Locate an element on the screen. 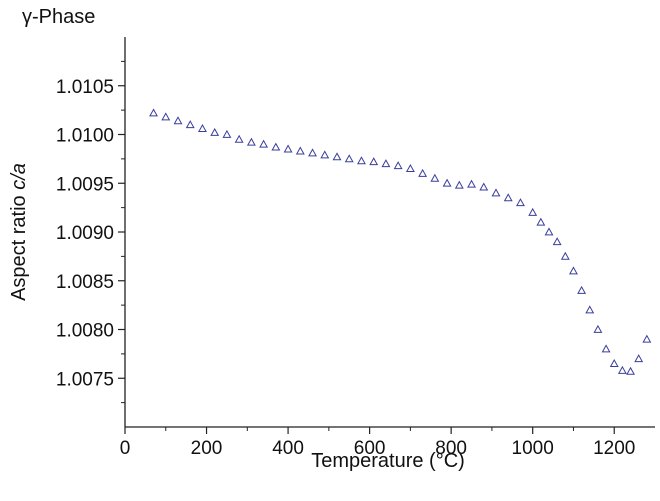 Image resolution: width=660 pixels, height=501 pixels. y-axis-label: Aspect ratio c/a is located at coordinates (19, 232).